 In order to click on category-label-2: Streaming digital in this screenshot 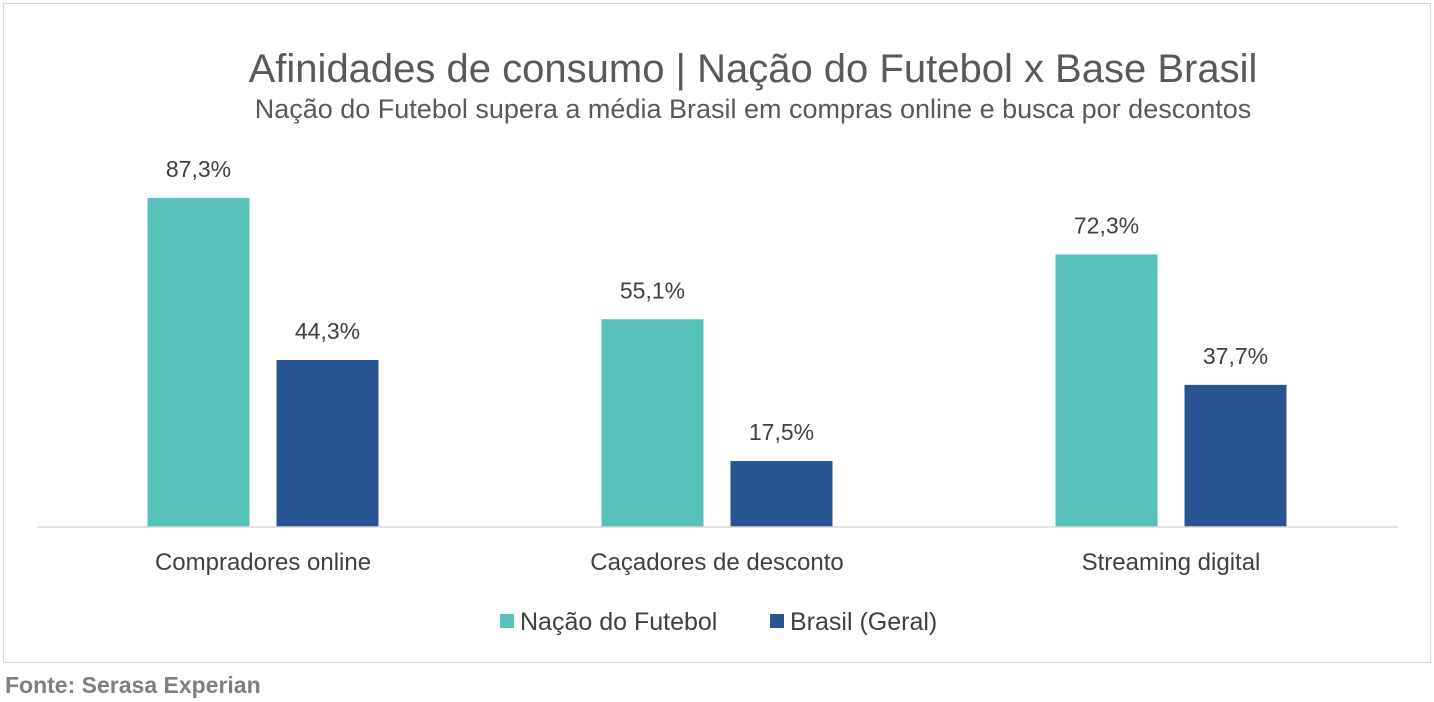, I will do `click(1171, 562)`.